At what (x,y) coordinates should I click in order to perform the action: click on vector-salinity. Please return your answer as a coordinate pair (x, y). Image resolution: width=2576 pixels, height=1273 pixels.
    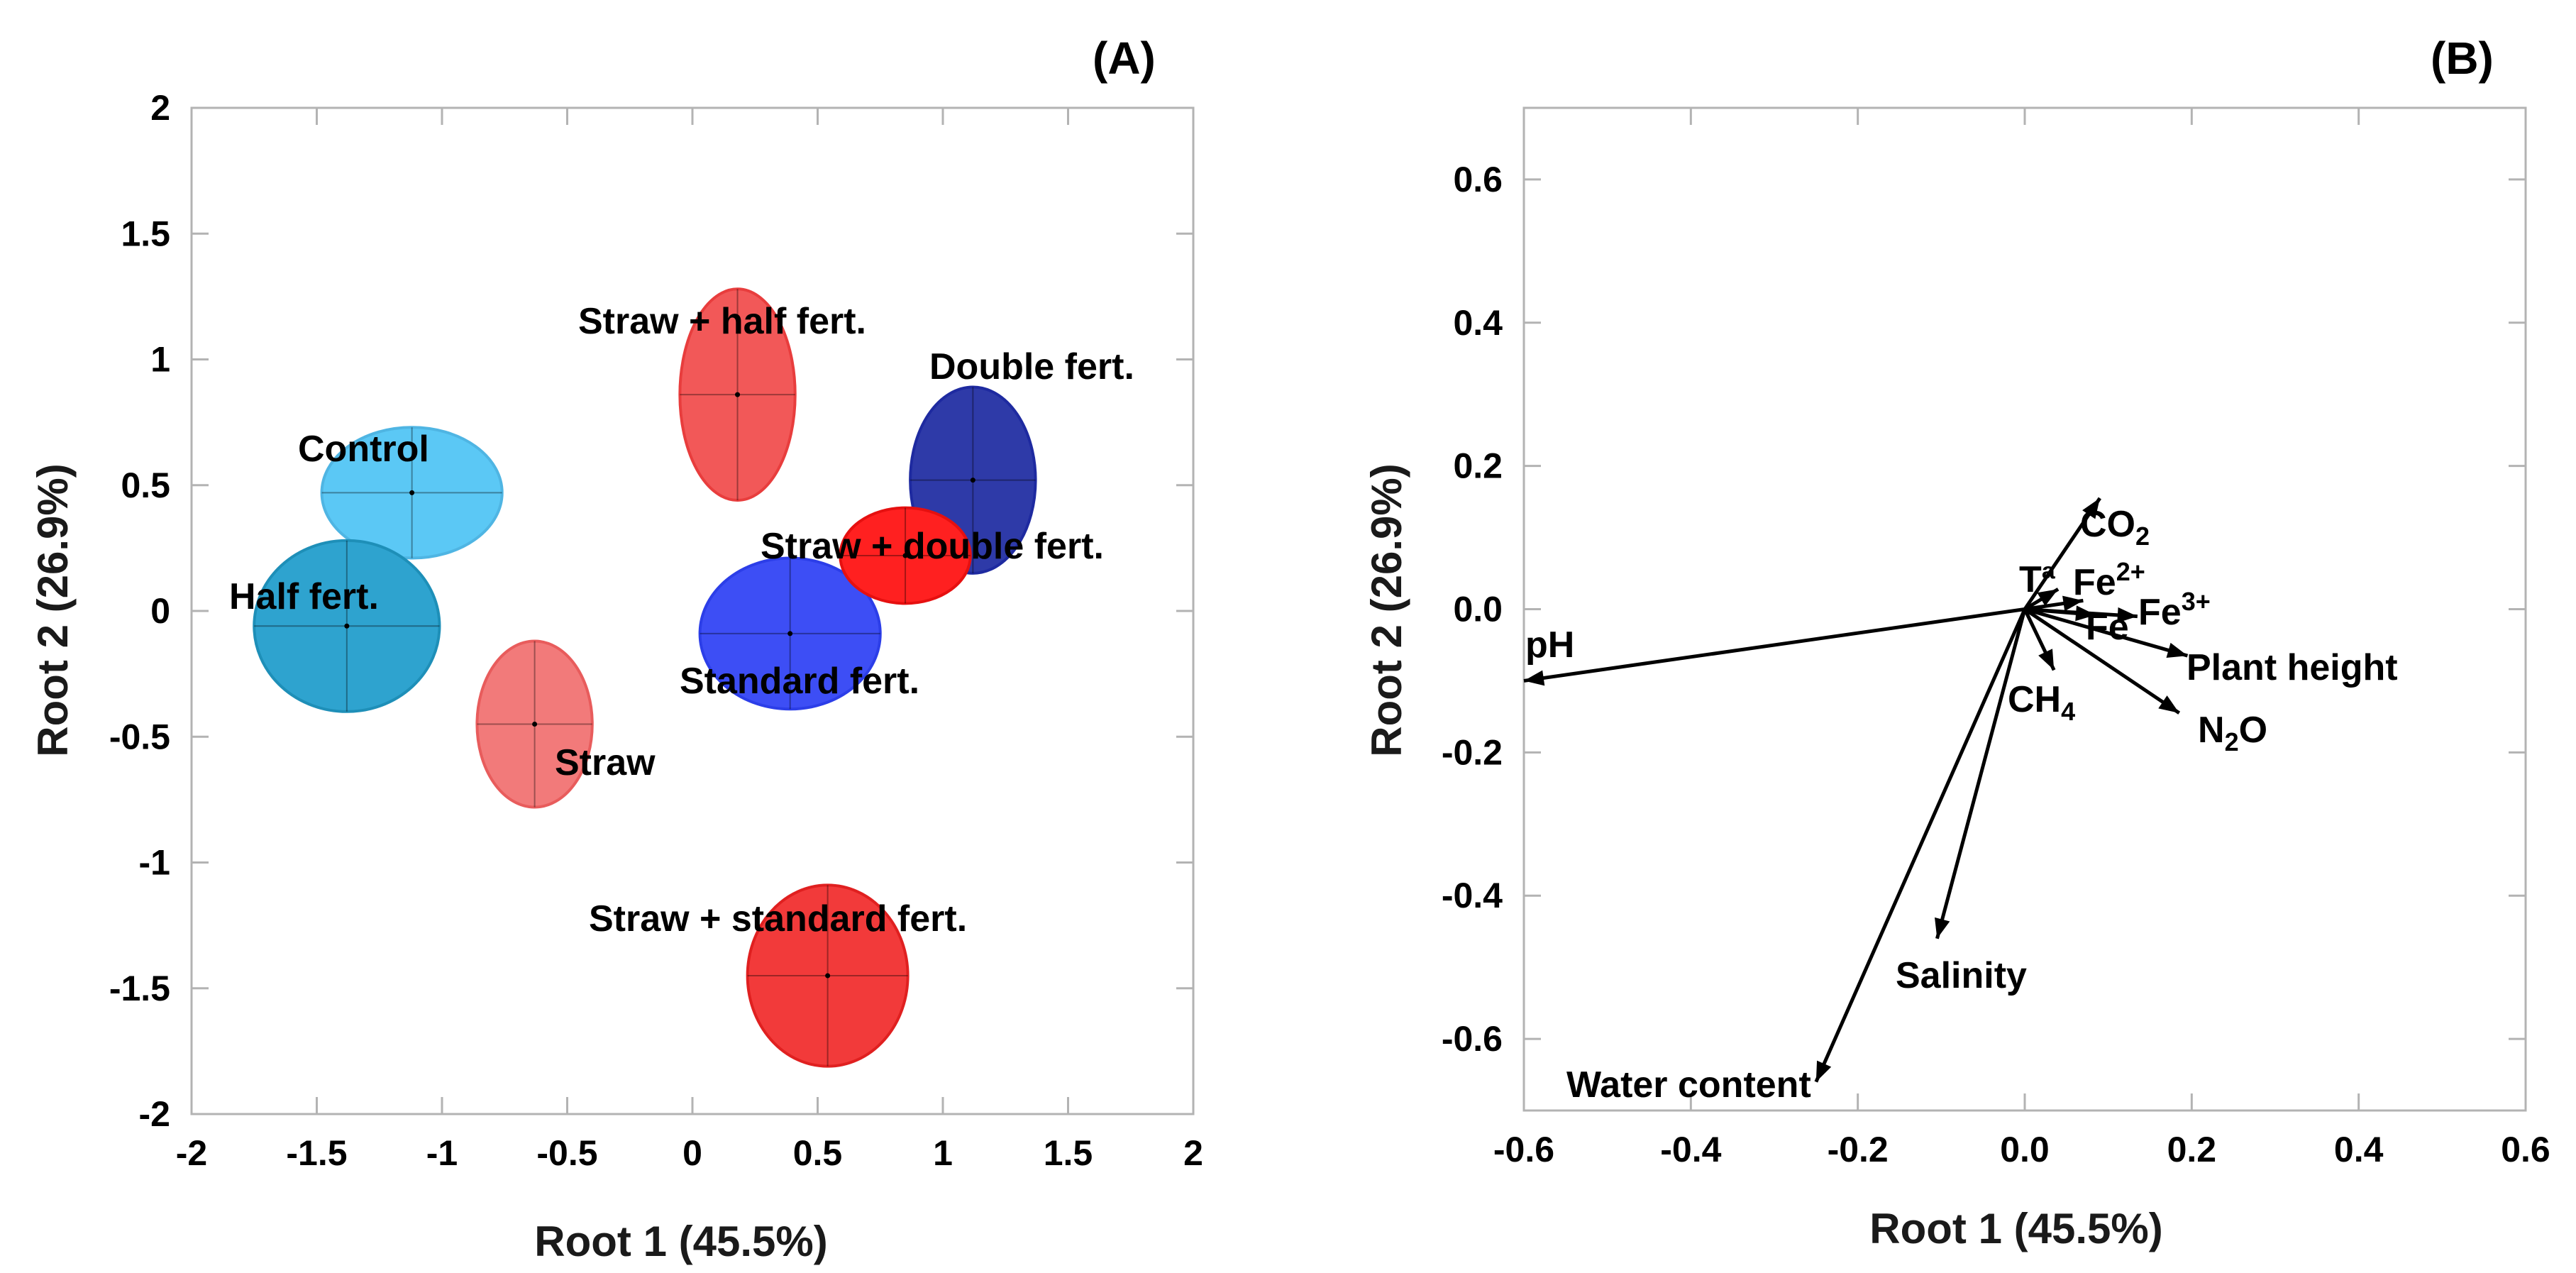
    Looking at the image, I should click on (1981, 774).